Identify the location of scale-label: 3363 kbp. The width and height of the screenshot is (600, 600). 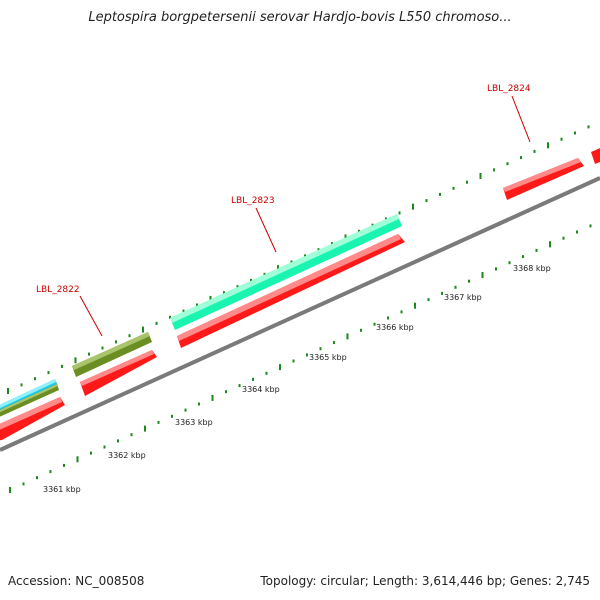
(194, 422).